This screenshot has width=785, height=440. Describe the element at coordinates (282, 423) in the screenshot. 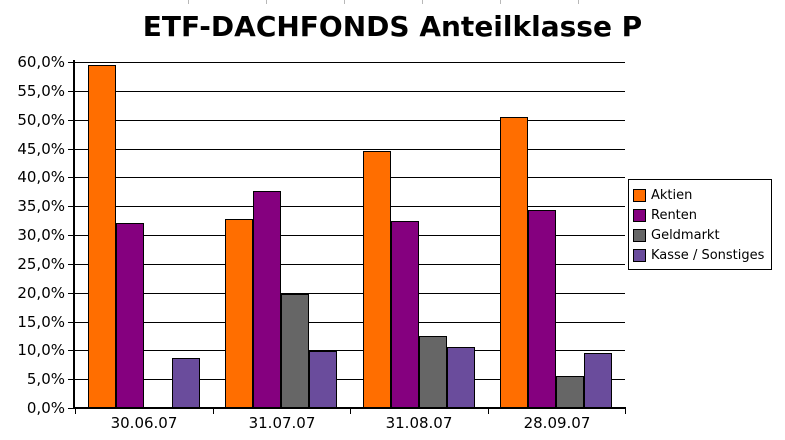

I see `x-axis-label: 31.07.07` at that location.